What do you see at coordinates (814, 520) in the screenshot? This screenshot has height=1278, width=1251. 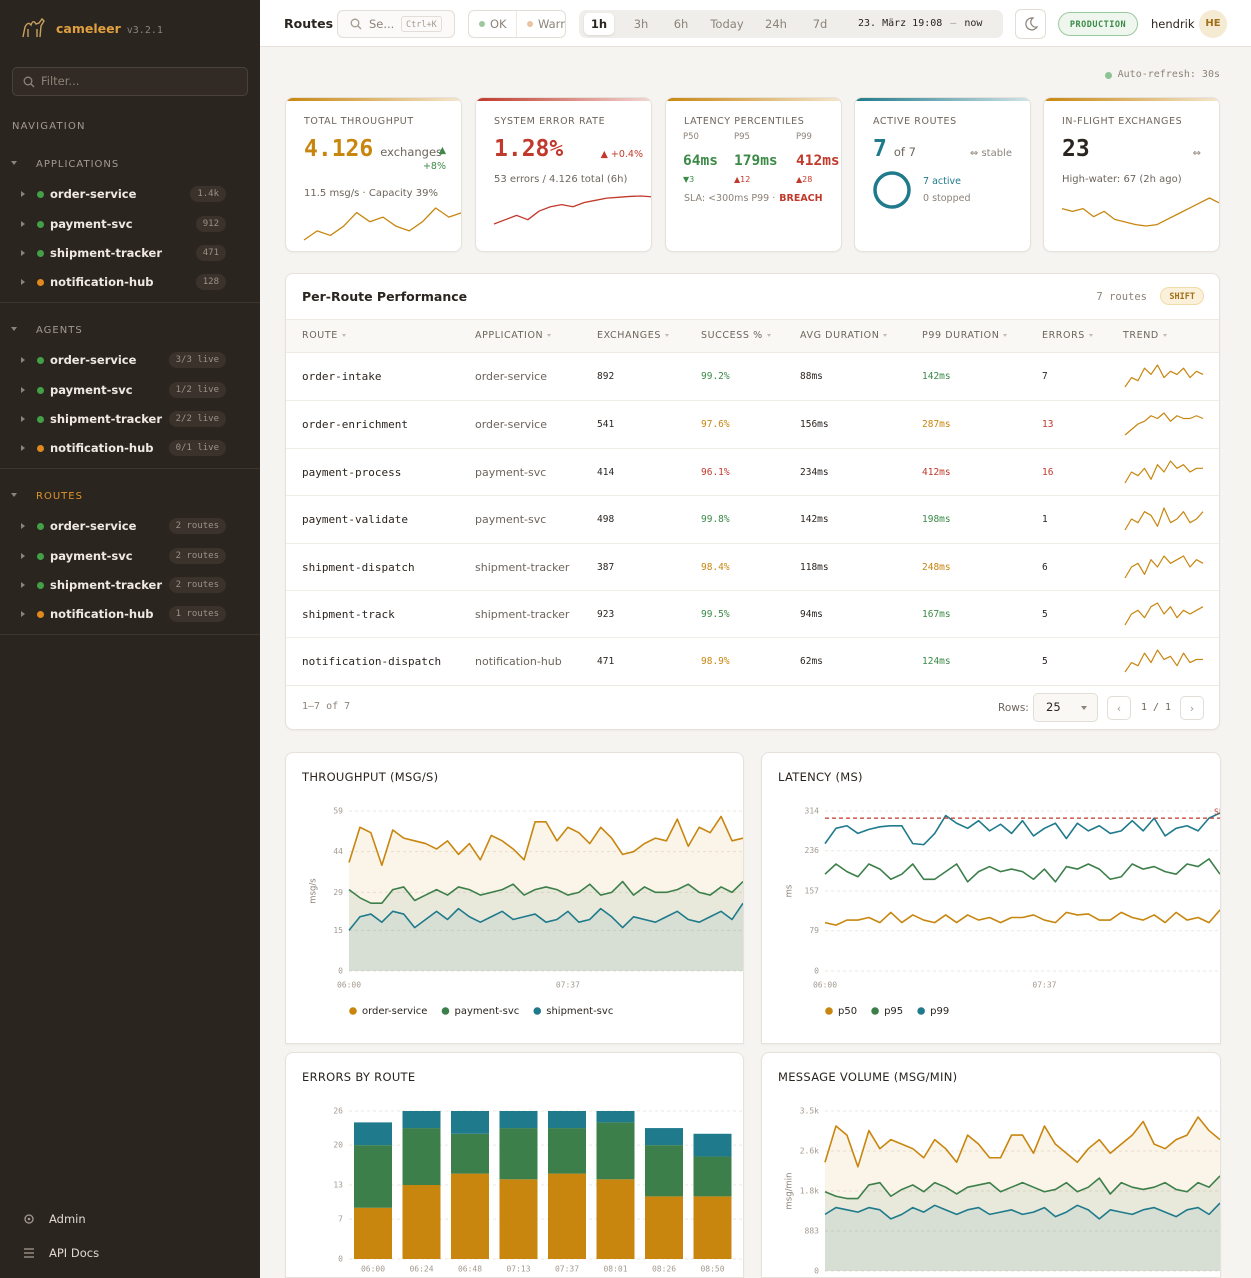 I see `cell-avg: 142ms` at bounding box center [814, 520].